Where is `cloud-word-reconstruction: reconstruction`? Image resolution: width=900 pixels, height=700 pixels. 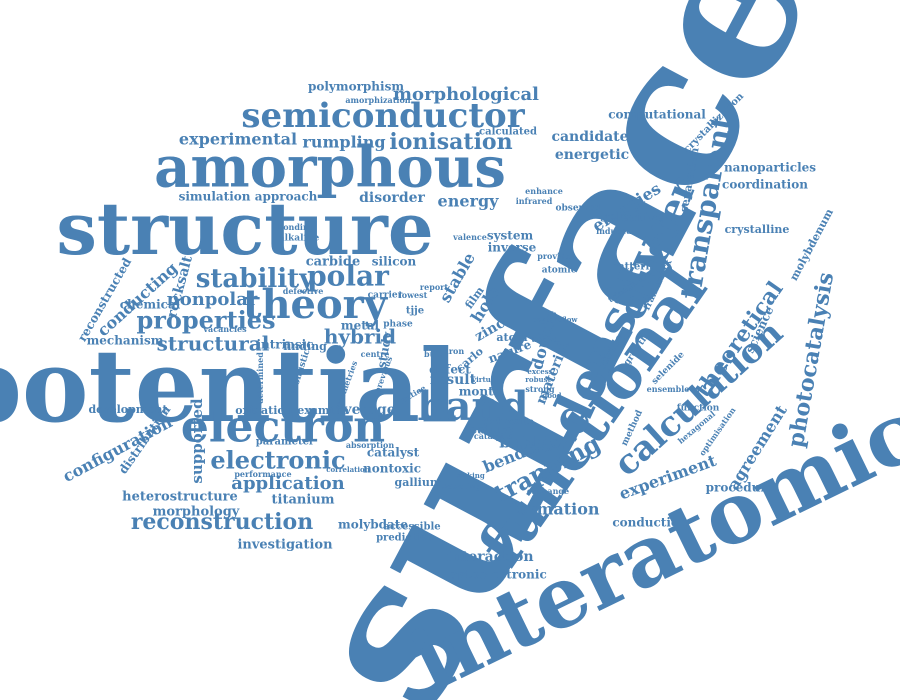 cloud-word-reconstruction: reconstruction is located at coordinates (222, 522).